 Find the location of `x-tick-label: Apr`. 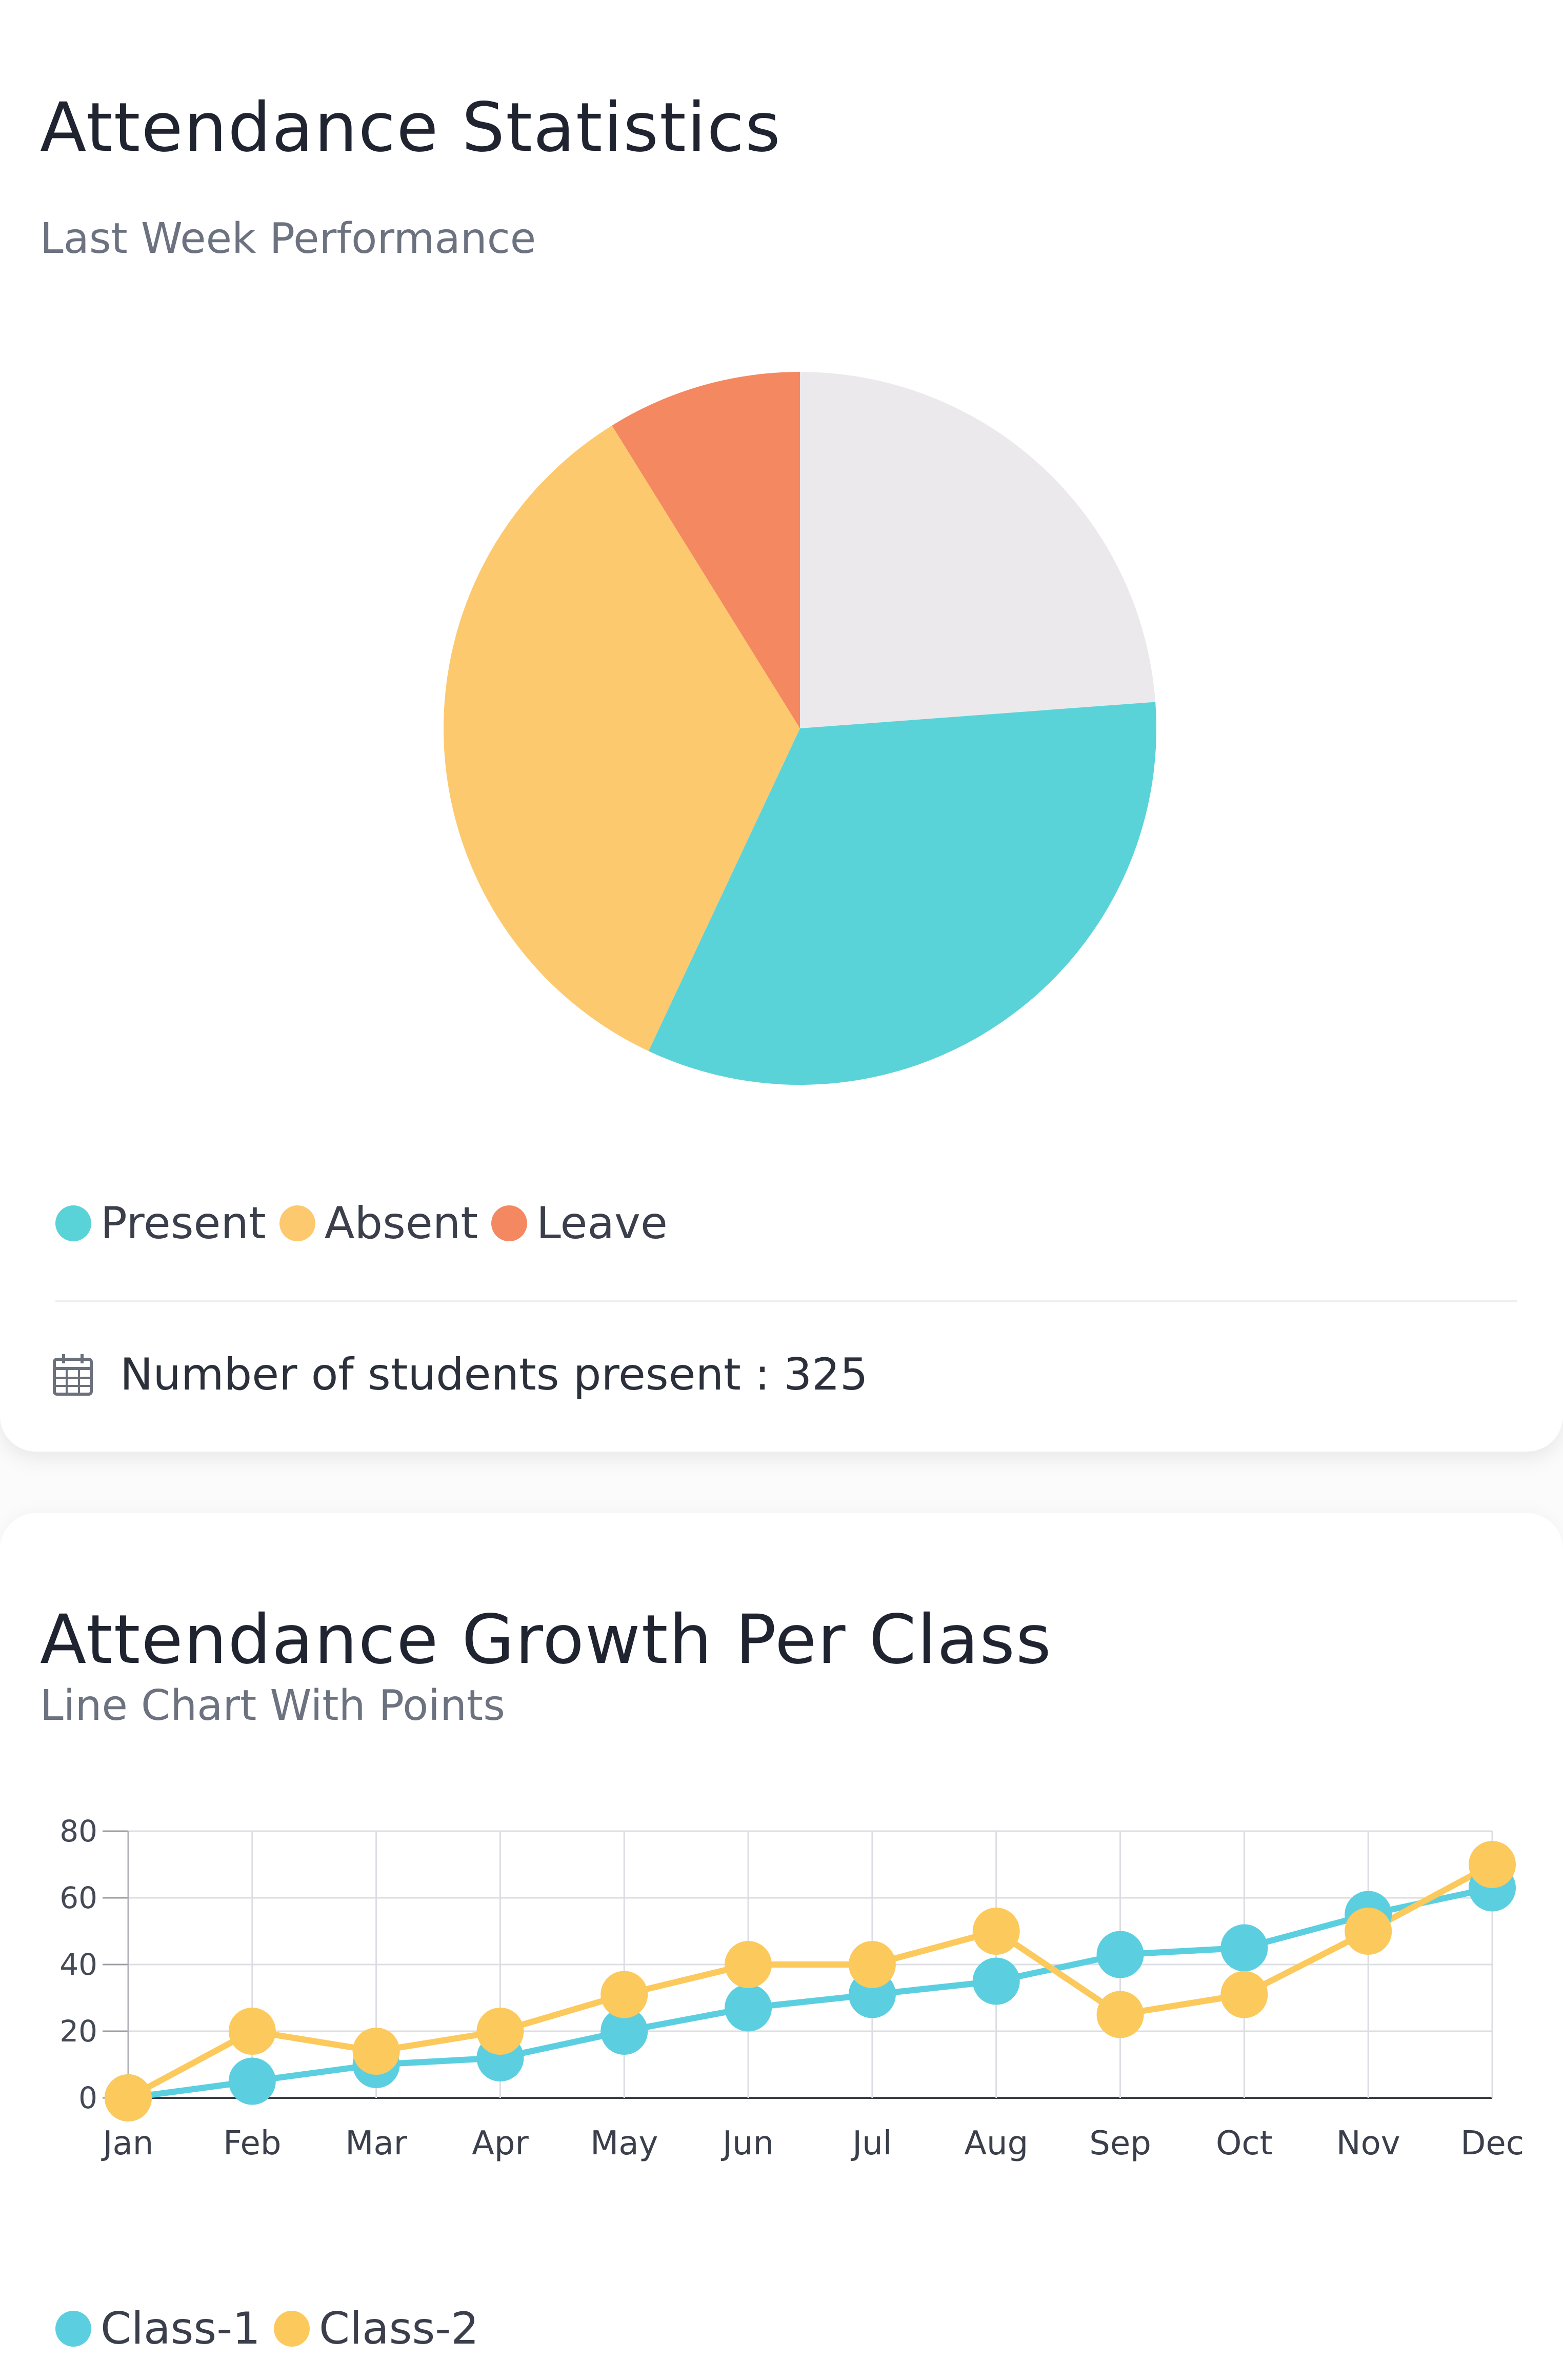

x-tick-label: Apr is located at coordinates (500, 2144).